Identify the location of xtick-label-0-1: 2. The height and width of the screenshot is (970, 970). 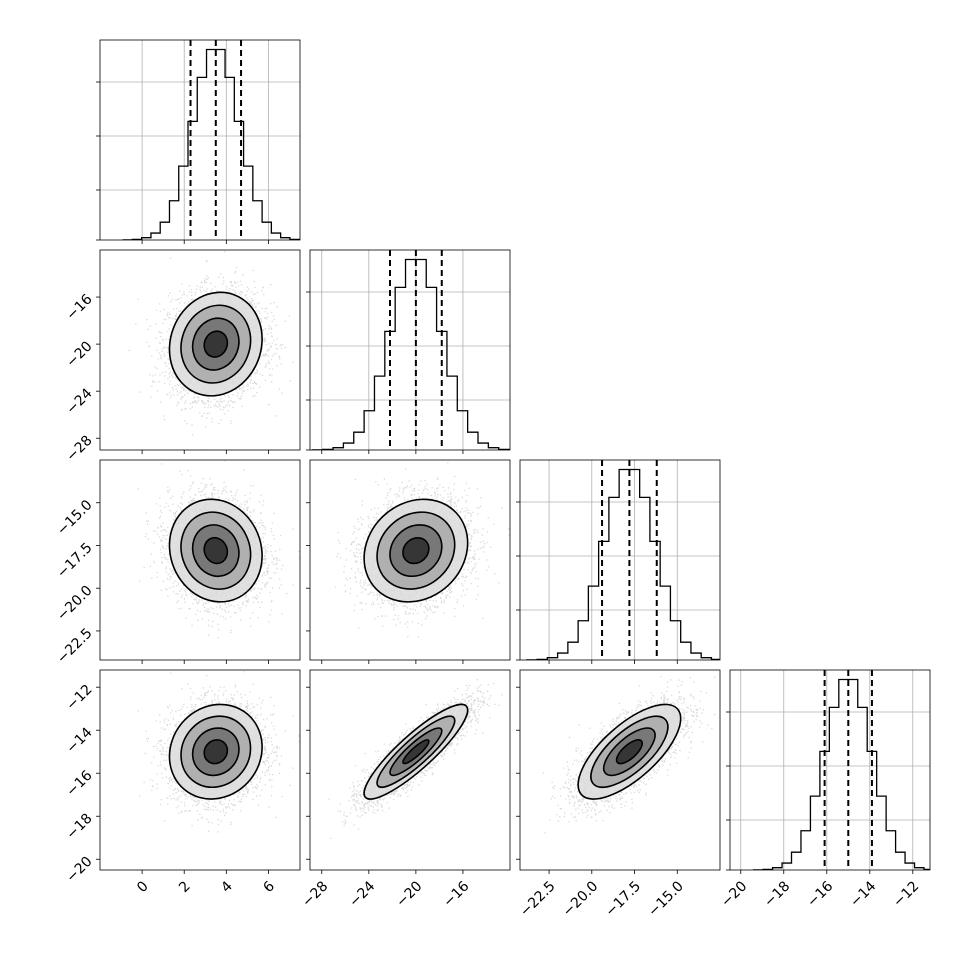
(185, 887).